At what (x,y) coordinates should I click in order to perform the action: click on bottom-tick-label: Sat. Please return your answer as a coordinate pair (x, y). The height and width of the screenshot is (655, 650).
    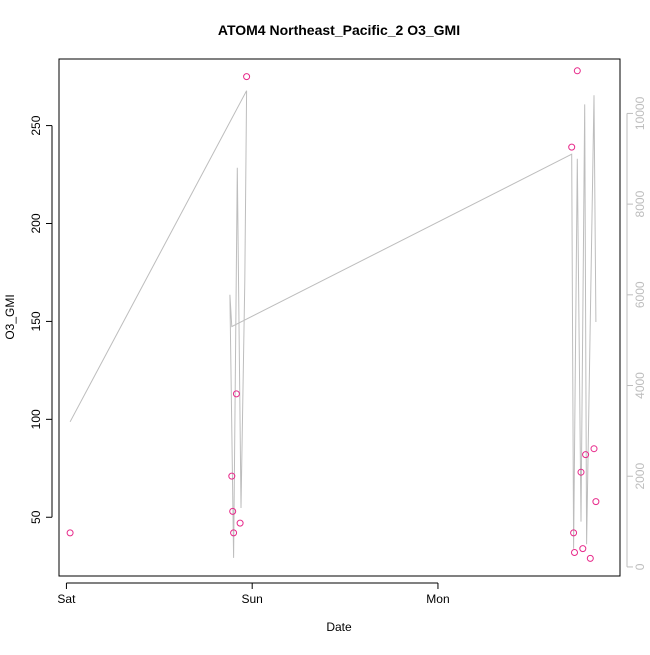
    Looking at the image, I should click on (66, 599).